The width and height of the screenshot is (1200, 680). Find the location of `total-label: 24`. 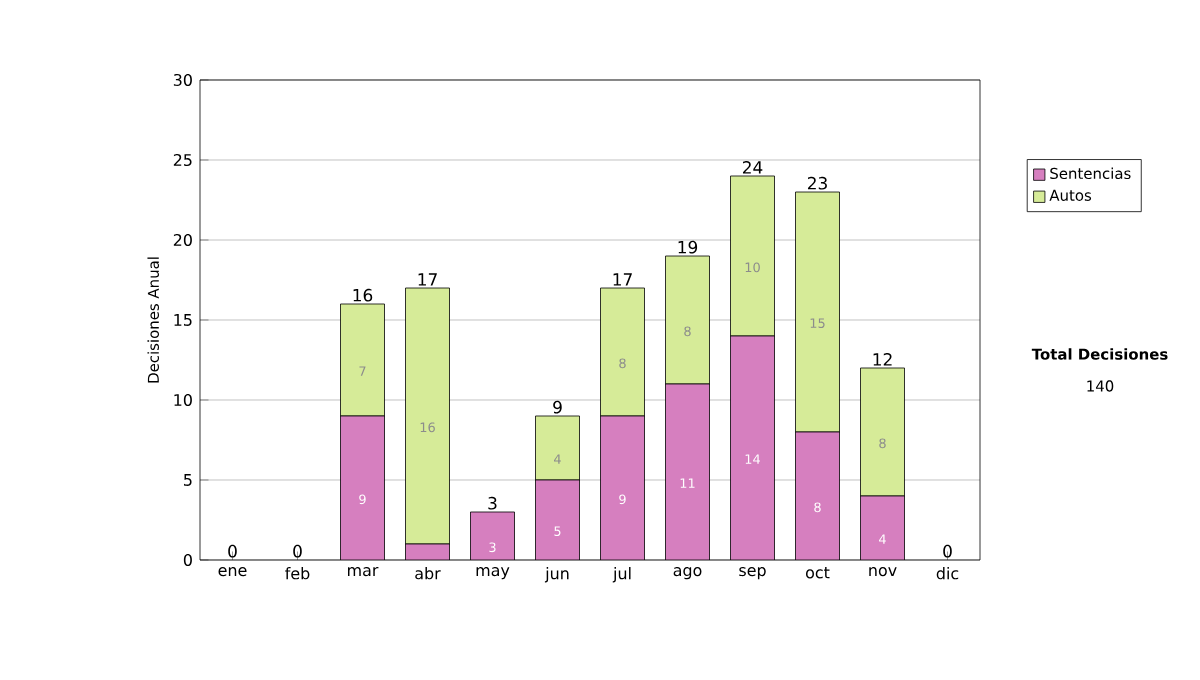

total-label: 24 is located at coordinates (752, 167).